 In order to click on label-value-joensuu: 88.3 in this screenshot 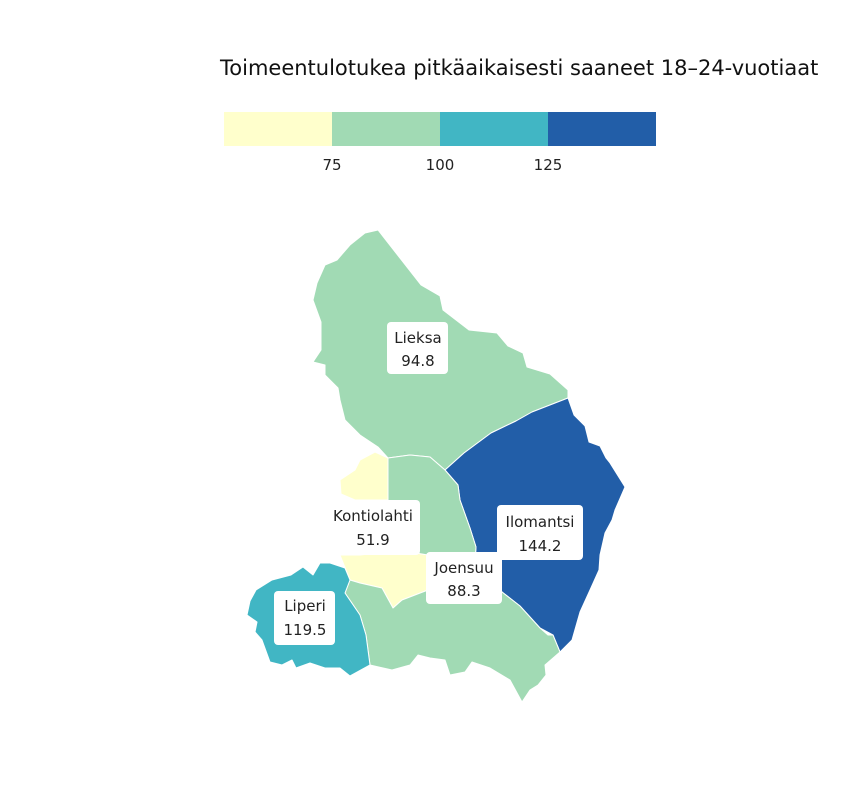, I will do `click(463, 591)`.